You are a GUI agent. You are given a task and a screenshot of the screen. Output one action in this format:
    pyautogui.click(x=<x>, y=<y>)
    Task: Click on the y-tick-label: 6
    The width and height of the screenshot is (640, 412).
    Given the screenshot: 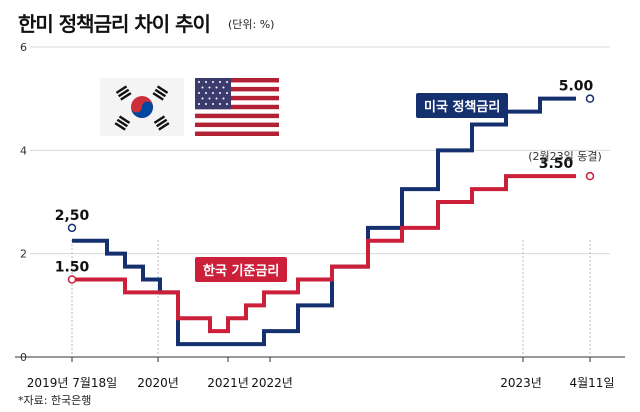 What is the action you would take?
    pyautogui.click(x=23, y=47)
    